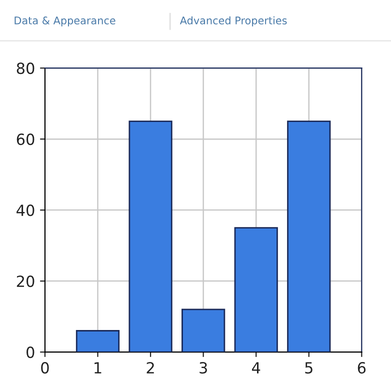  Describe the element at coordinates (30, 352) in the screenshot. I see `y-tick-label: 0` at that location.